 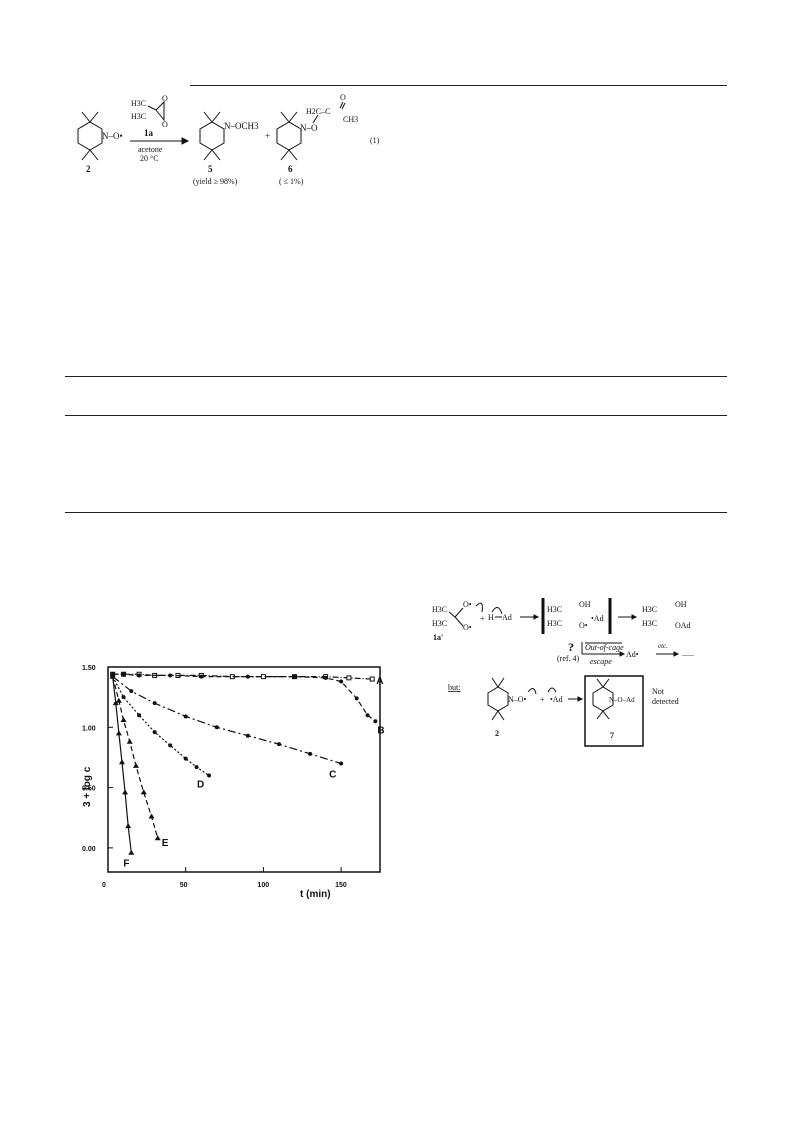 What do you see at coordinates (622, 700) in the screenshot?
I see `svg-text: N–O–Ad` at bounding box center [622, 700].